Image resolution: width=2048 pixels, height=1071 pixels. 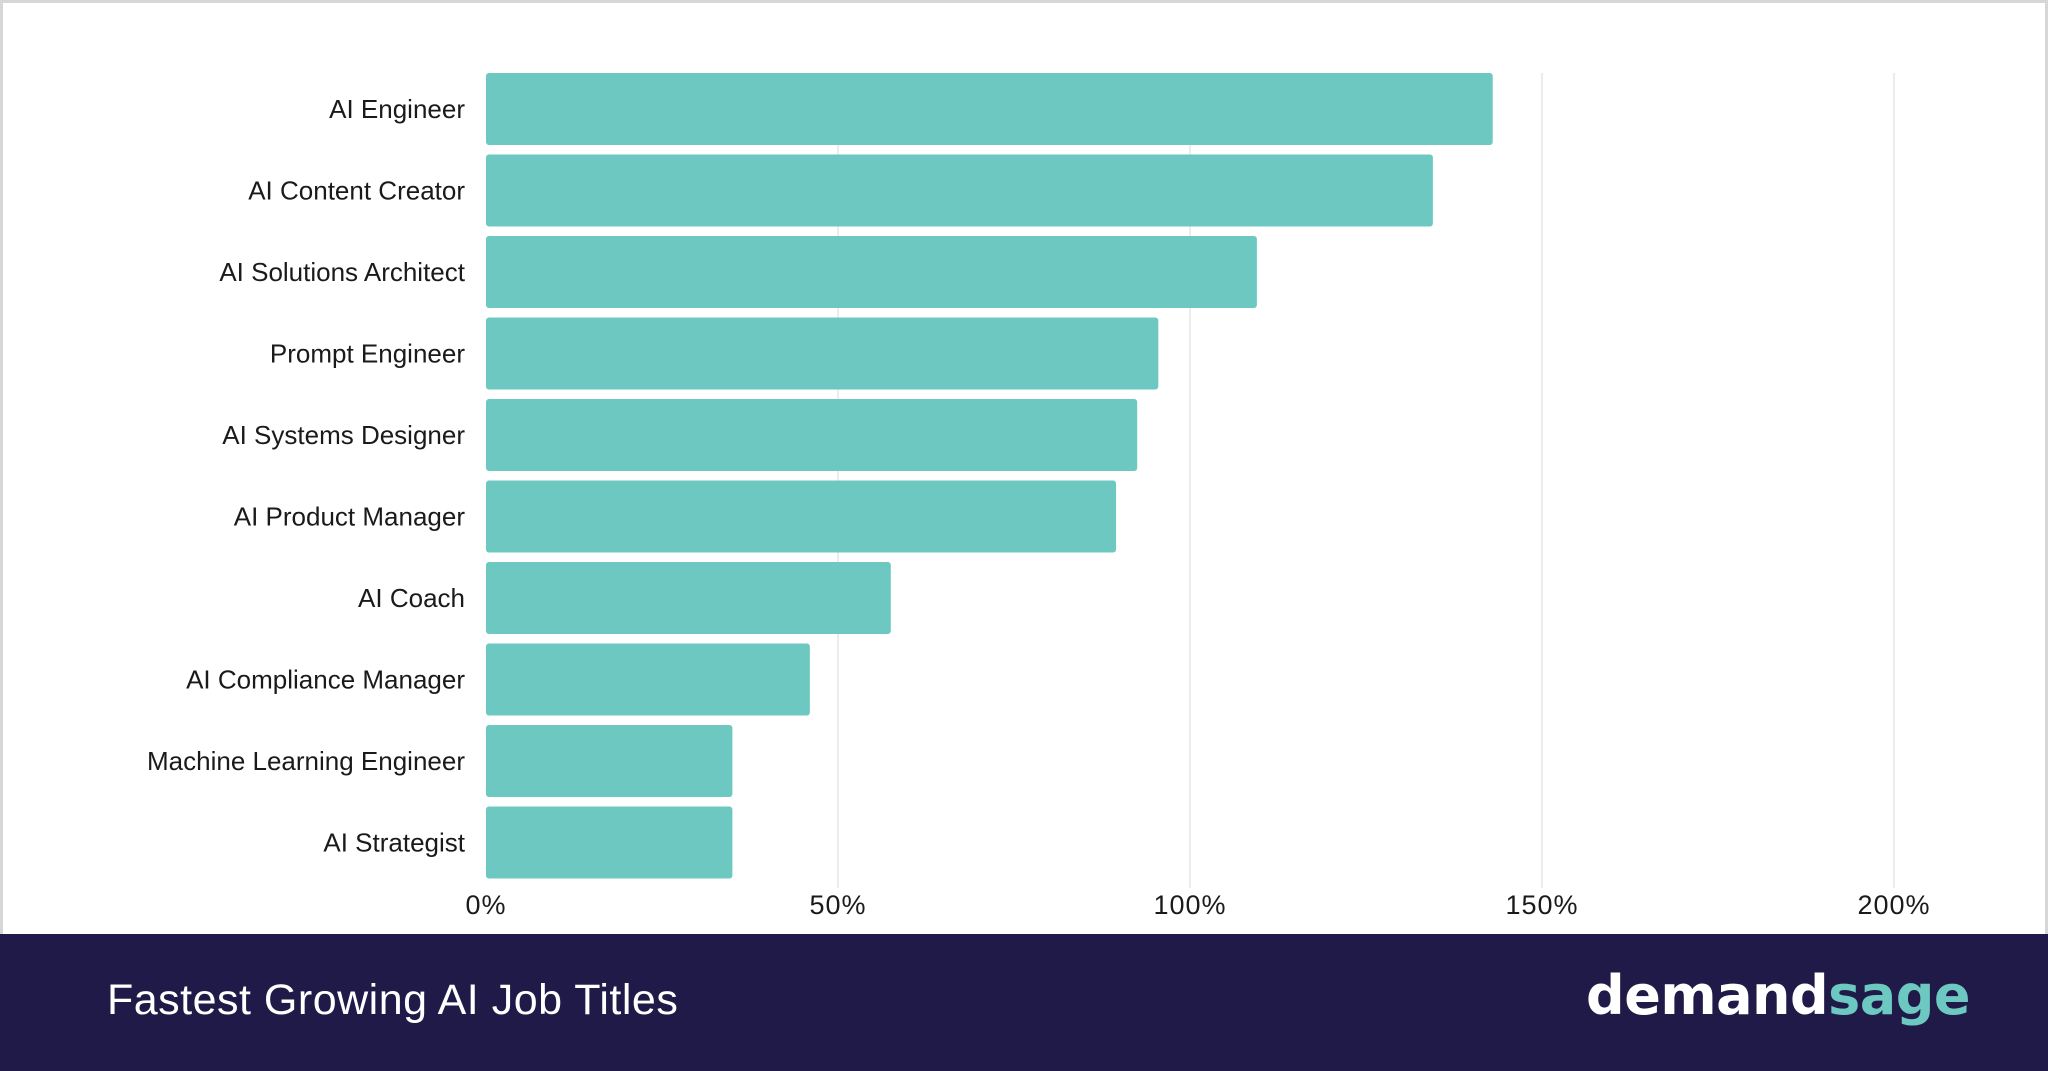 I want to click on x-tick-label: 100%, so click(x=1189, y=905).